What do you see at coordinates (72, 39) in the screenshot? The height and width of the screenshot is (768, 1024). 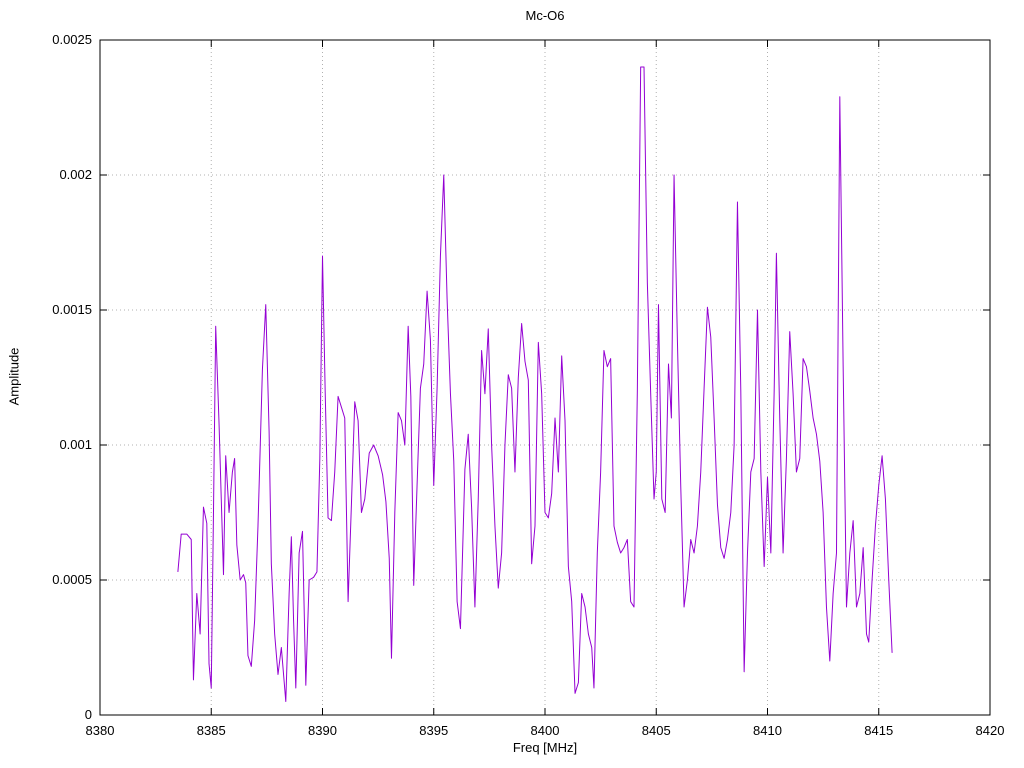 I see `y-tick-label: 0.0025` at bounding box center [72, 39].